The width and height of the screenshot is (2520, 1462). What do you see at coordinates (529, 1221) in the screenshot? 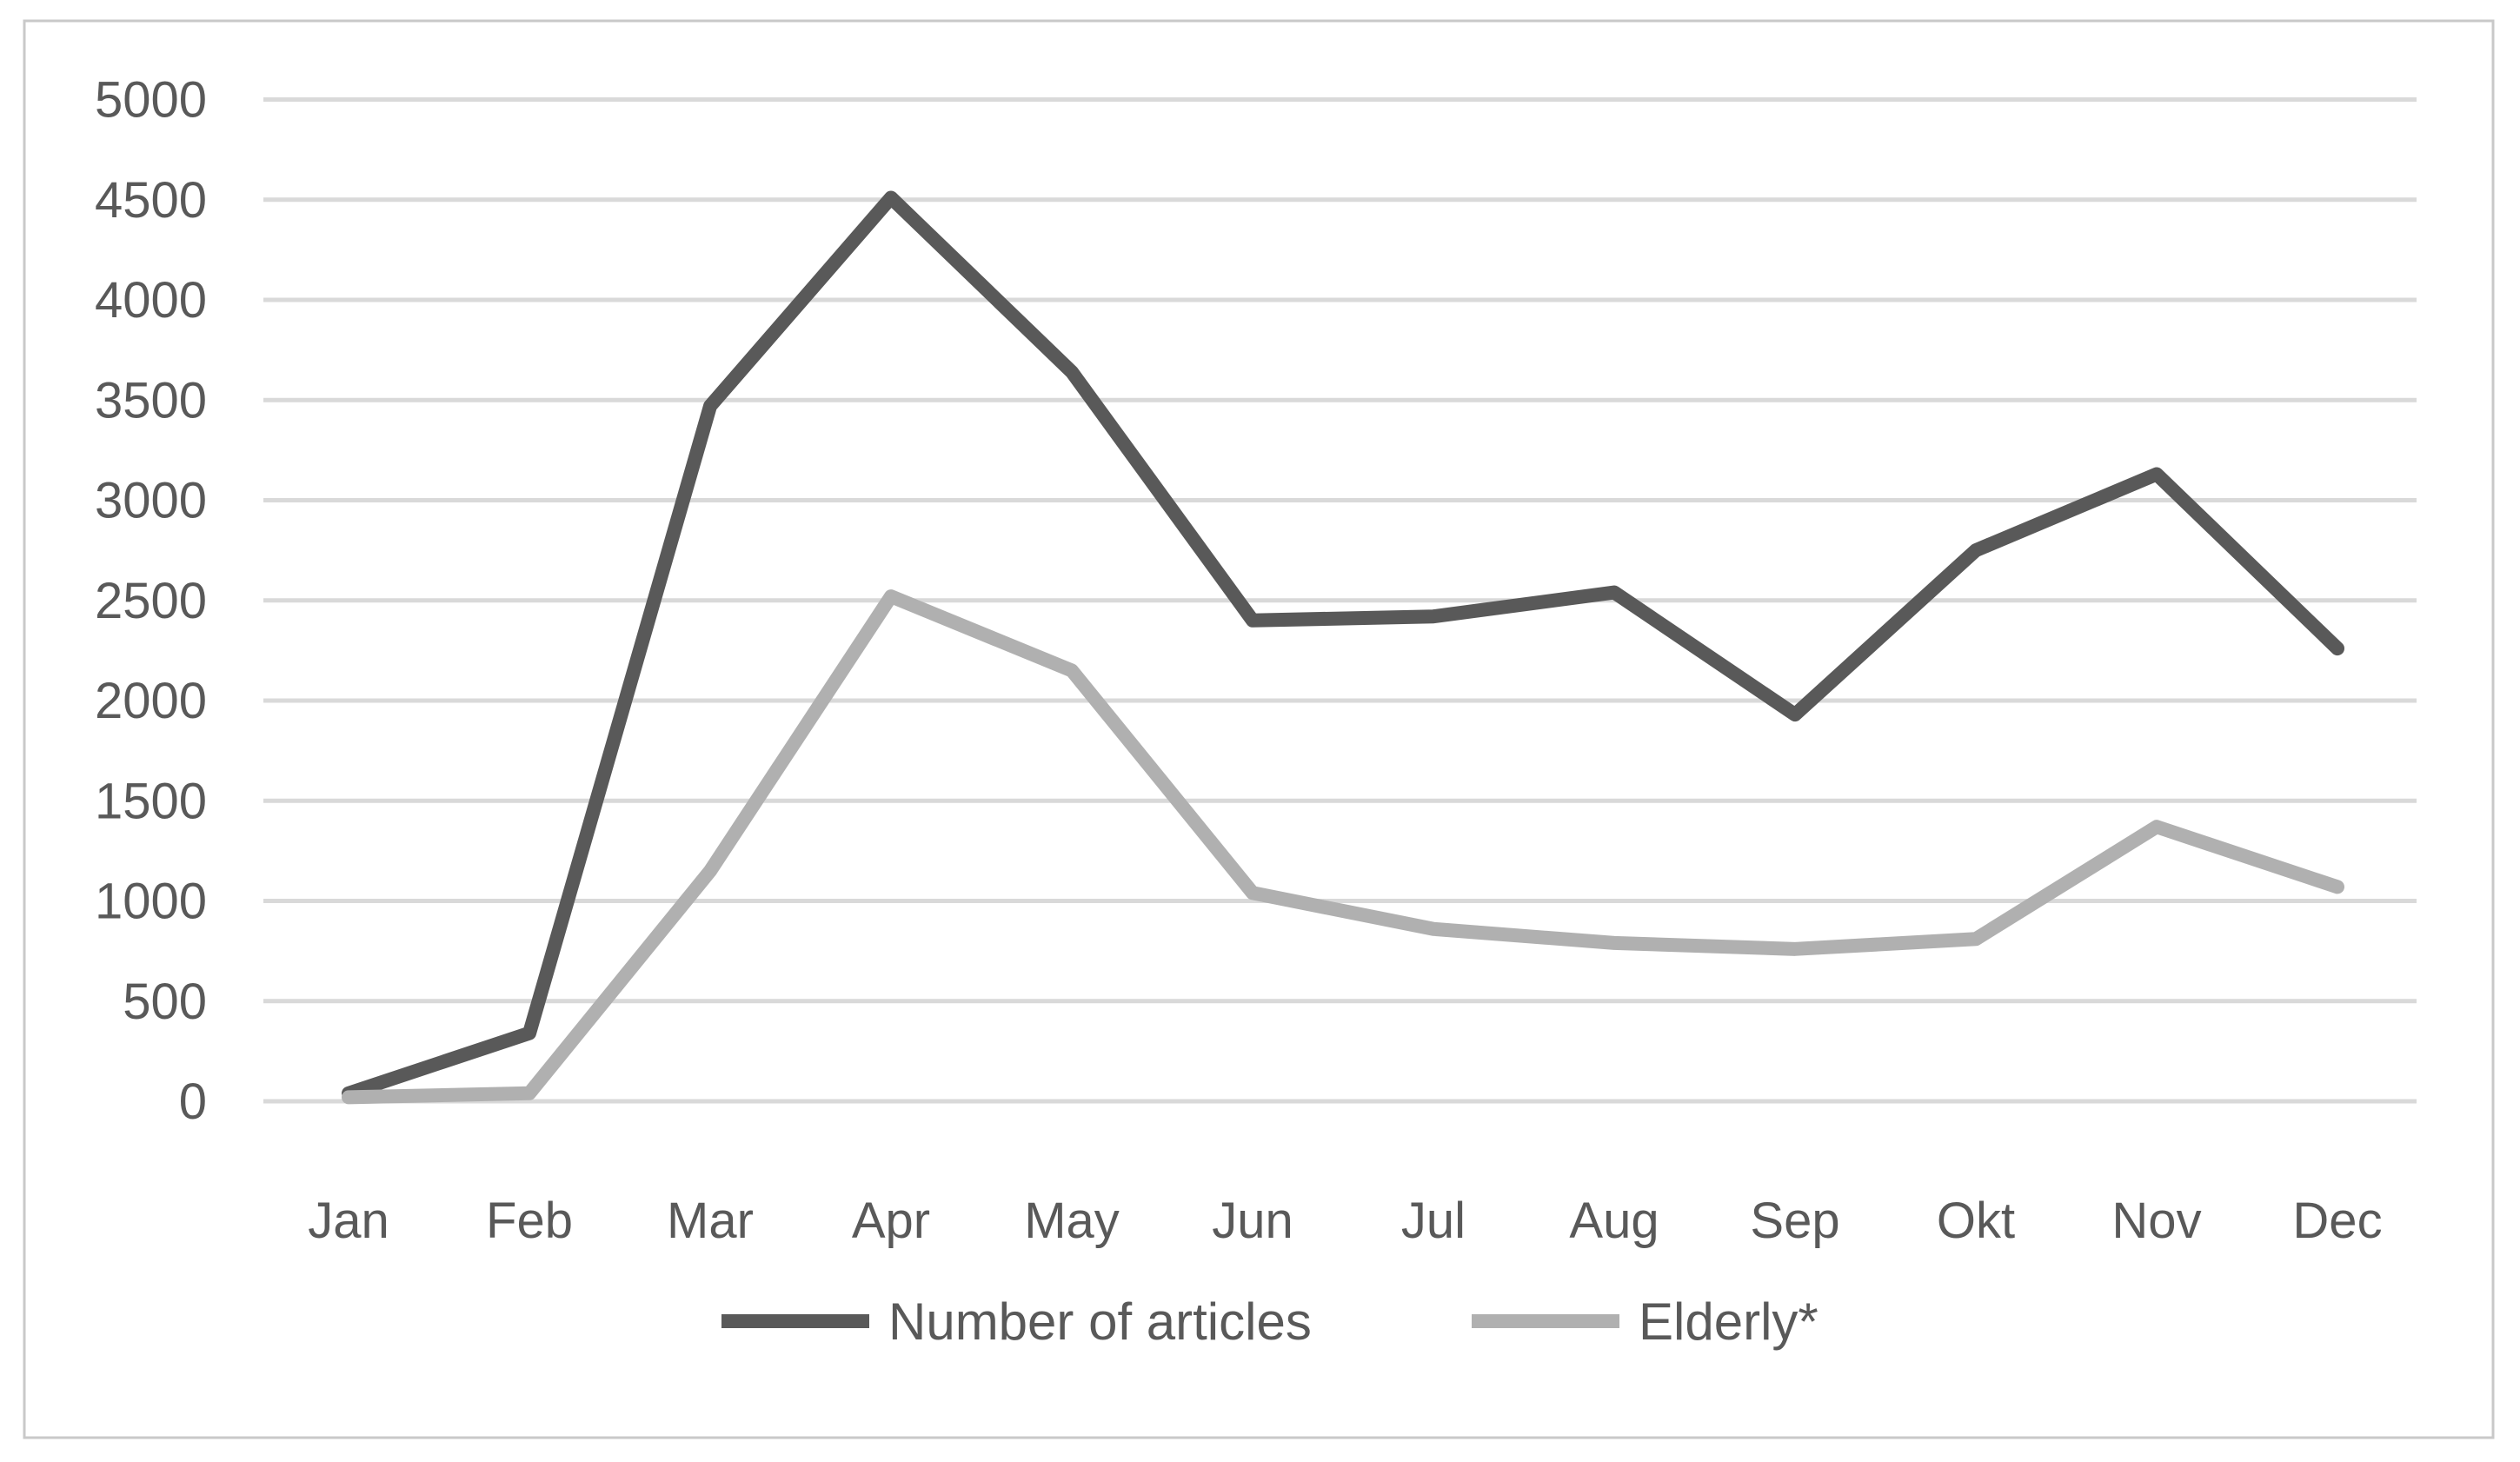
I see `x-tick-label: Feb` at bounding box center [529, 1221].